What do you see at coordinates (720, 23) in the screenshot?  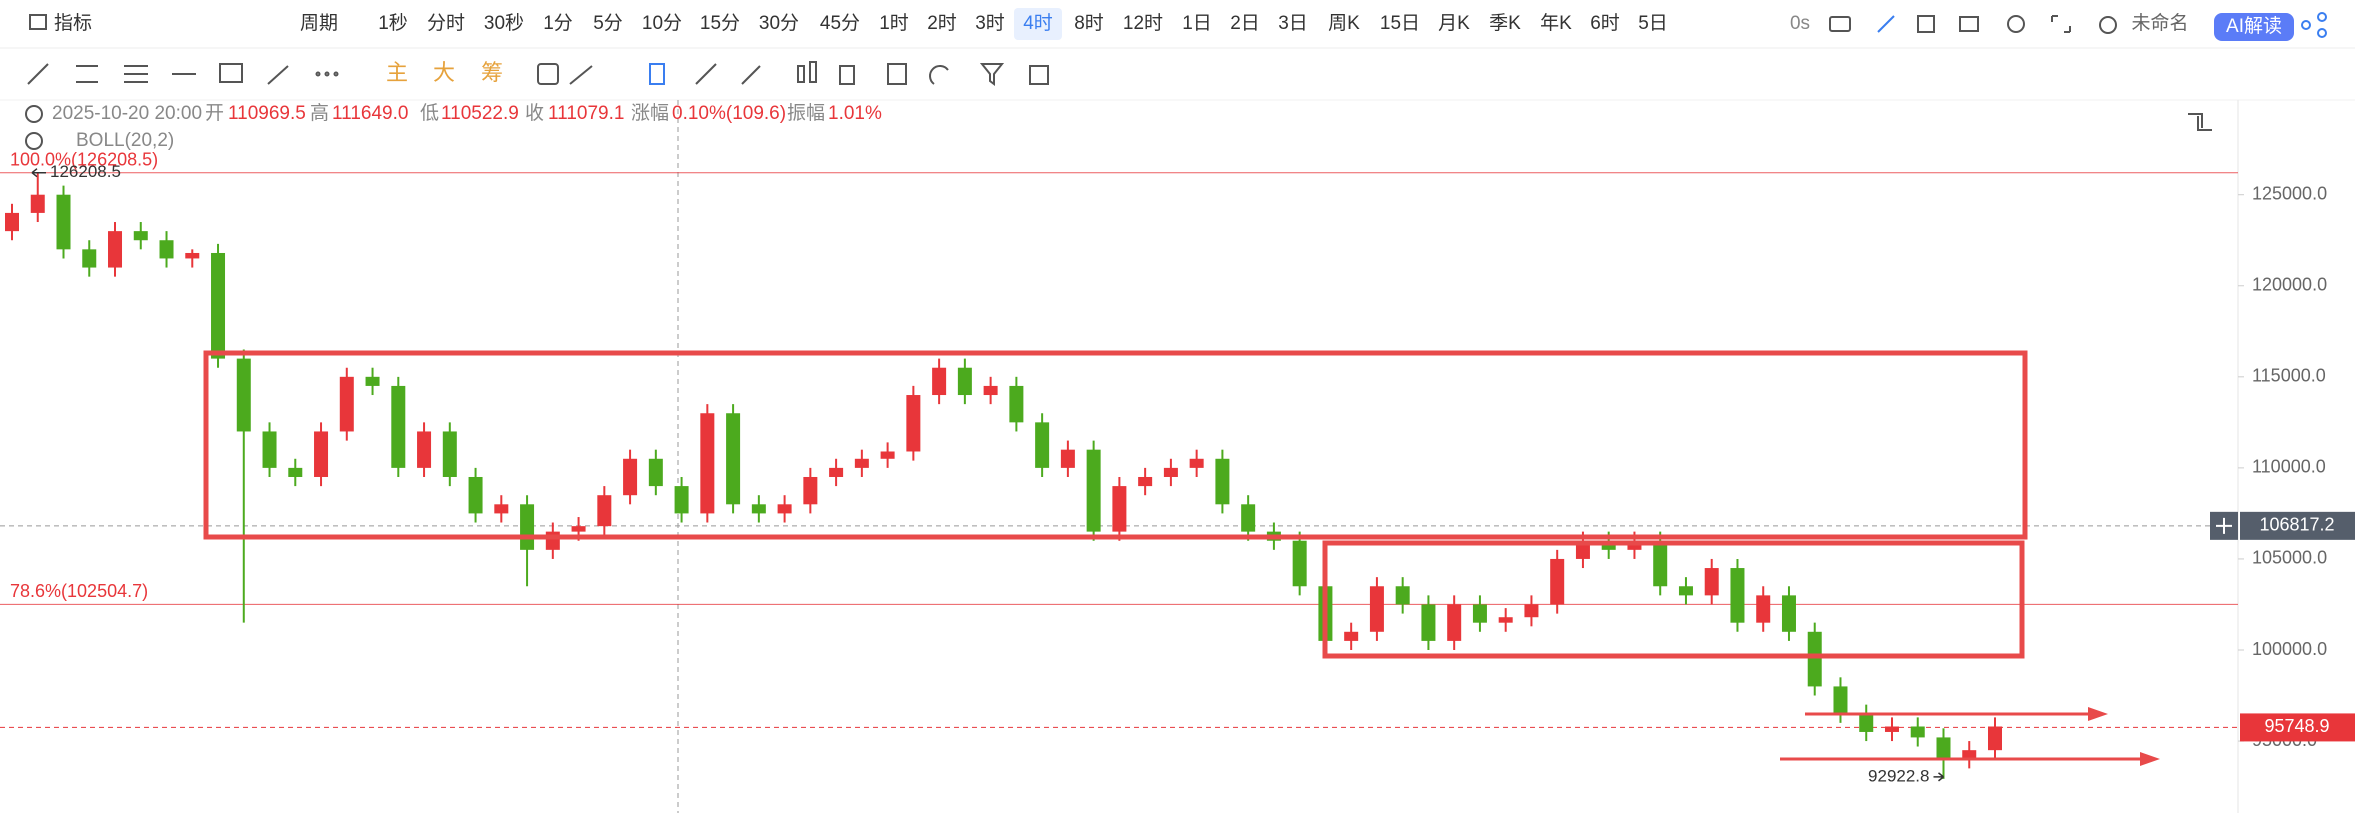 I see `interval-button: 15分` at bounding box center [720, 23].